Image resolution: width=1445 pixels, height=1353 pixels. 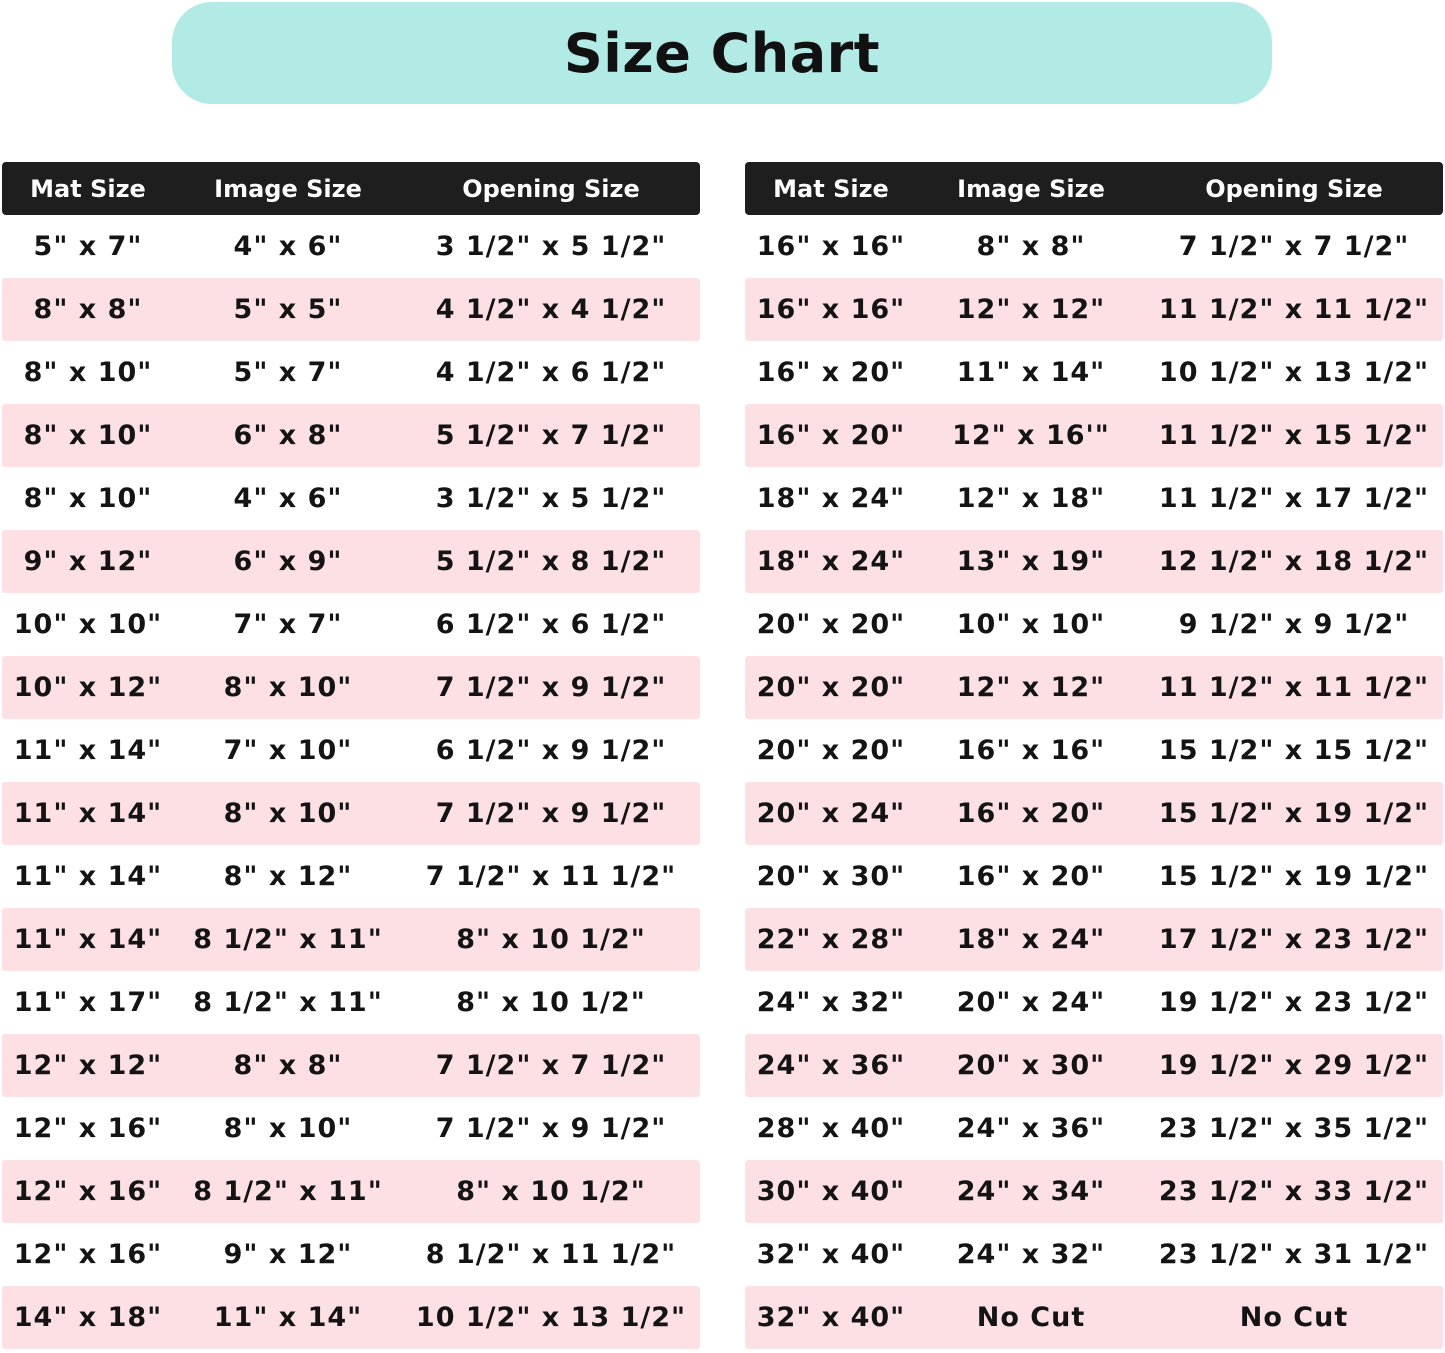 I want to click on cell-opening-size: 5 1/2" x 7 1/2", so click(x=551, y=435).